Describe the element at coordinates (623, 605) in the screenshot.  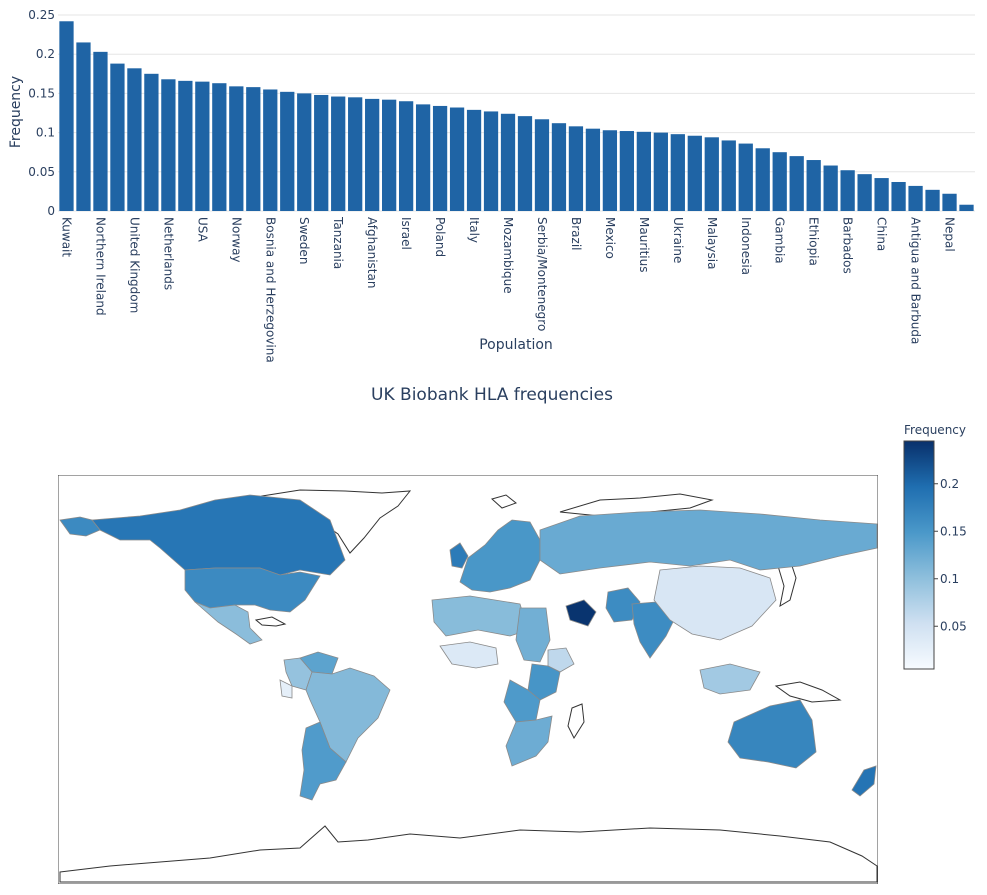
I see `region-pakistan` at that location.